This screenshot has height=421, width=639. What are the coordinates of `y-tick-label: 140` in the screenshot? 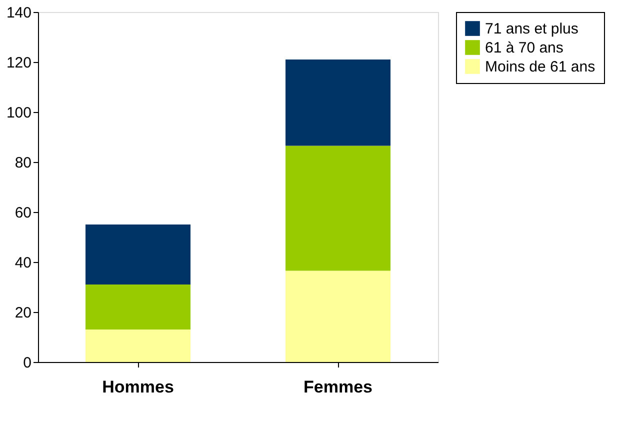 It's located at (19, 13).